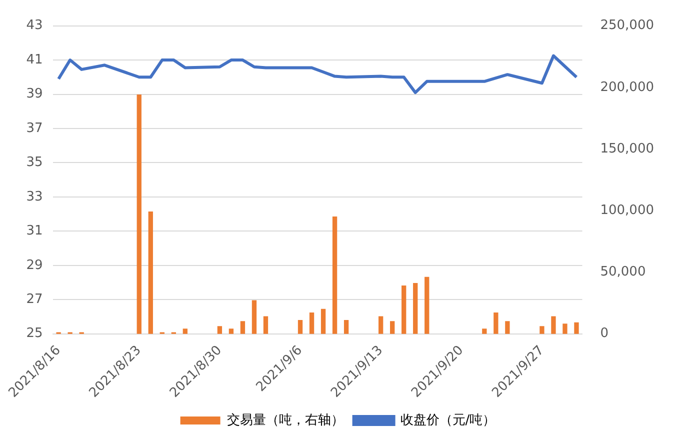 The height and width of the screenshot is (445, 682). Describe the element at coordinates (627, 148) in the screenshot. I see `y2-tick-label: 150,000` at that location.